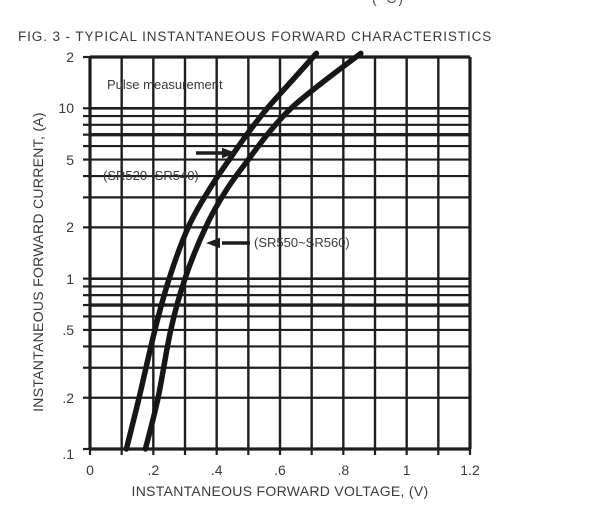 The height and width of the screenshot is (522, 606). What do you see at coordinates (280, 470) in the screenshot?
I see `x-tick-label: .6` at bounding box center [280, 470].